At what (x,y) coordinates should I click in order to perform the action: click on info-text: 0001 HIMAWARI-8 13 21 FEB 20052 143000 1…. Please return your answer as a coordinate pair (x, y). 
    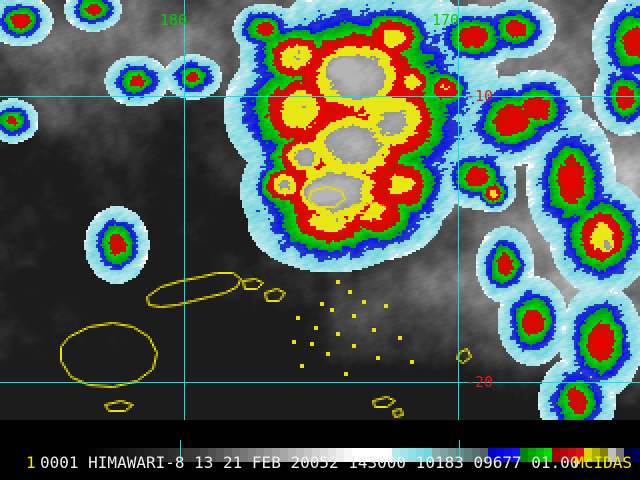
    Looking at the image, I should click on (310, 462).